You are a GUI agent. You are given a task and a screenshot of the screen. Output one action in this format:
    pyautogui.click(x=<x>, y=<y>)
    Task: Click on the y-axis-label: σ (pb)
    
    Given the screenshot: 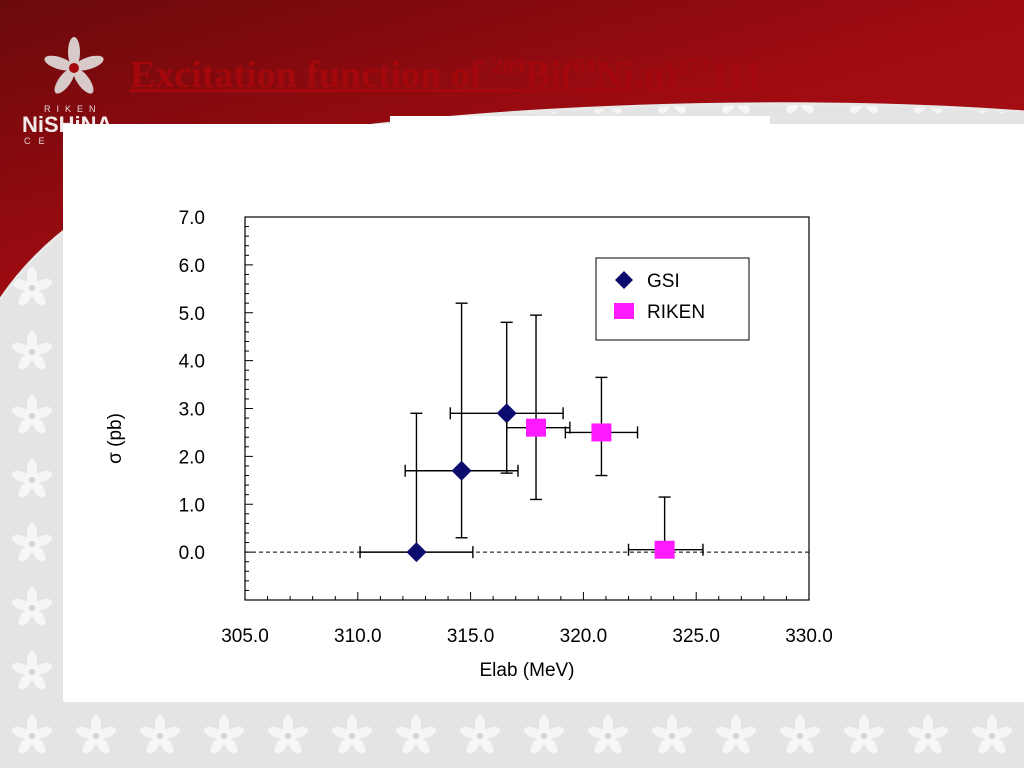 What is the action you would take?
    pyautogui.click(x=115, y=438)
    